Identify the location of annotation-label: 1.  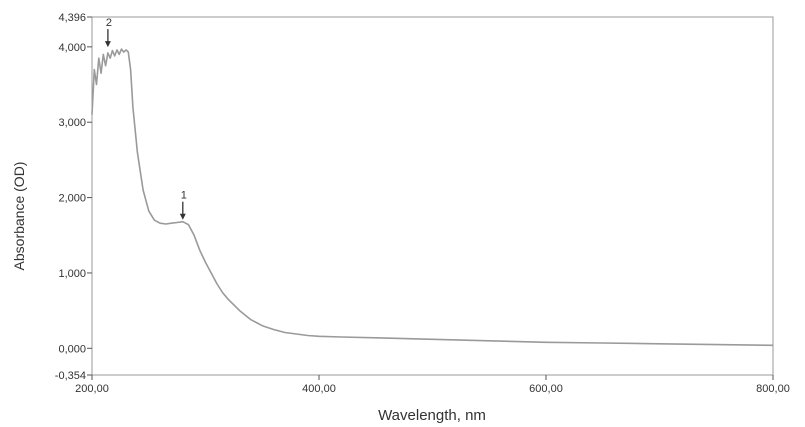
(184, 196).